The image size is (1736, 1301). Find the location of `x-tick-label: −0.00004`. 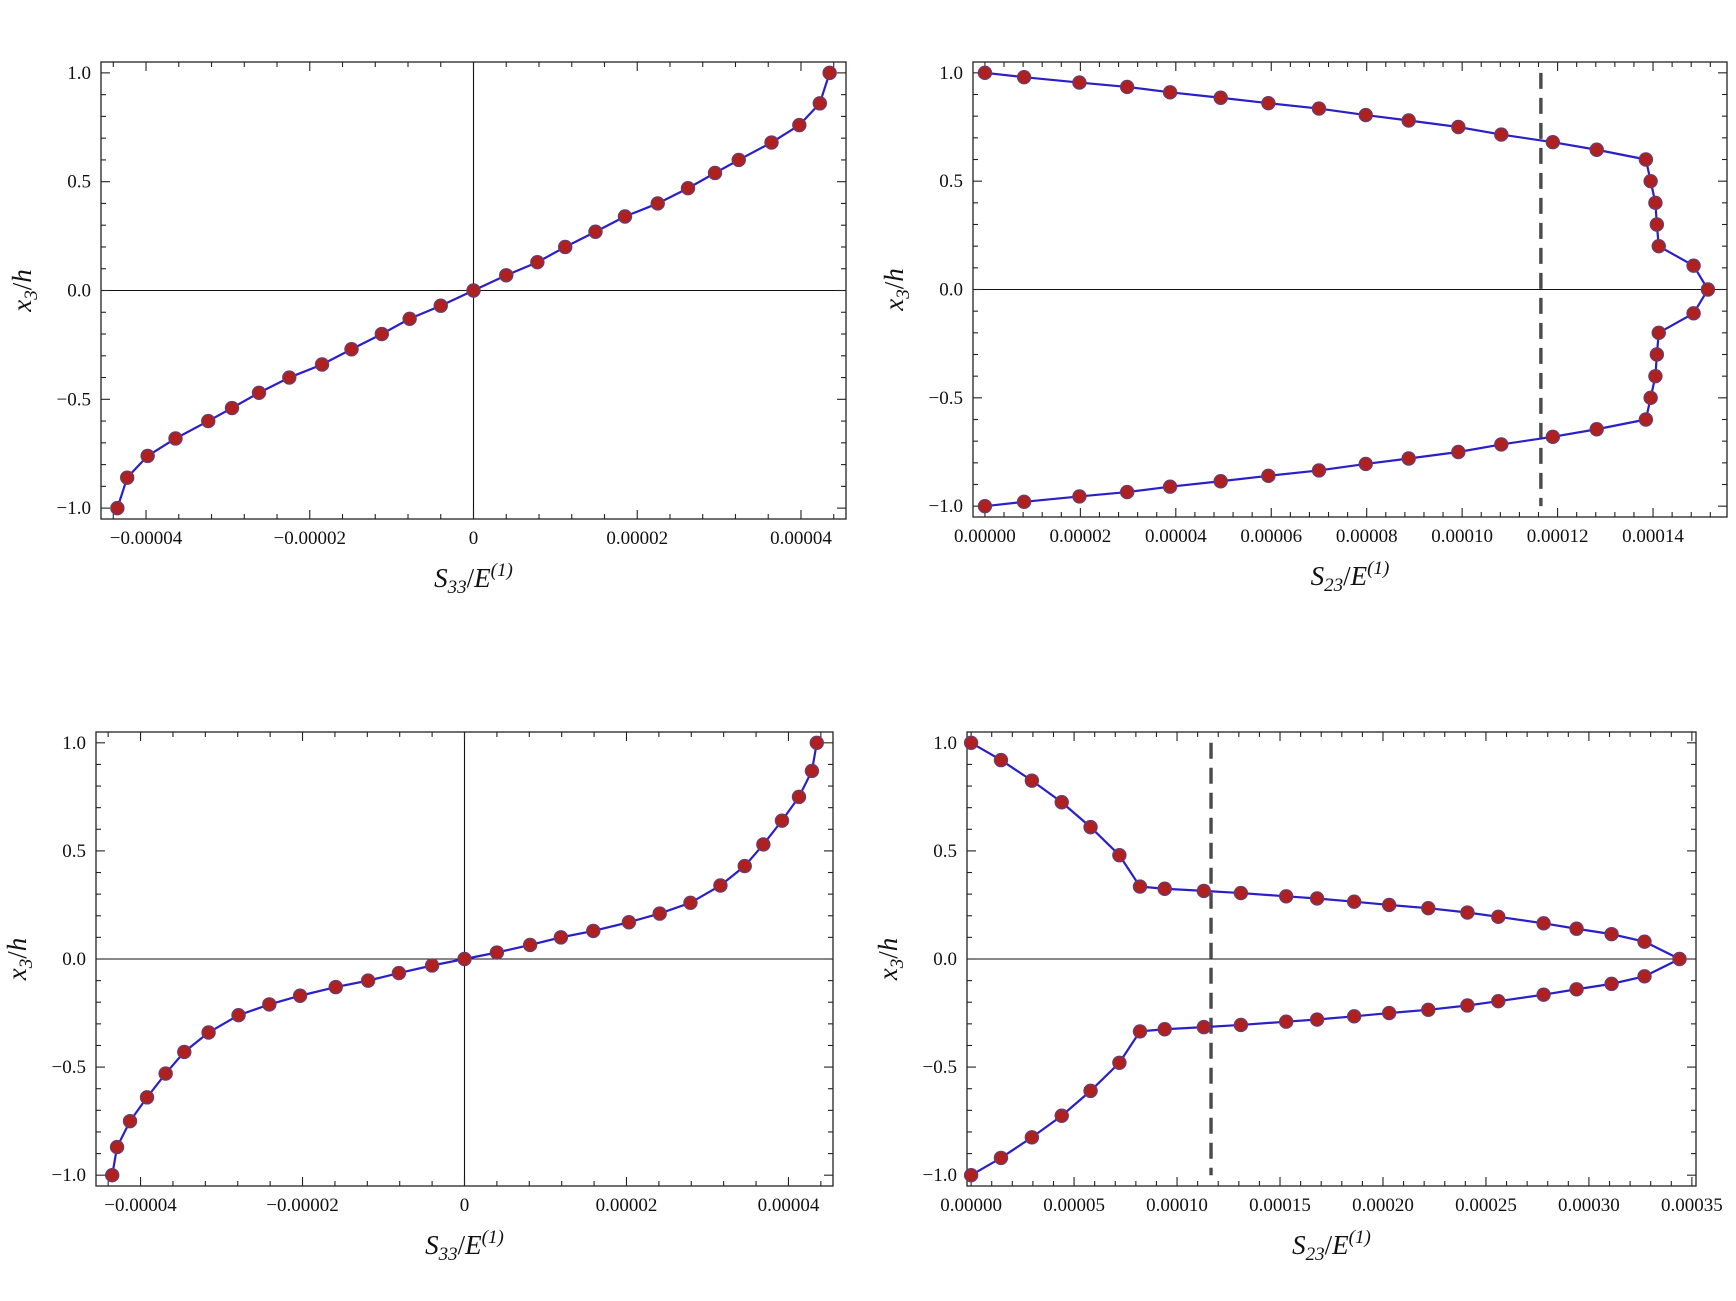

x-tick-label: −0.00004 is located at coordinates (140, 1205).